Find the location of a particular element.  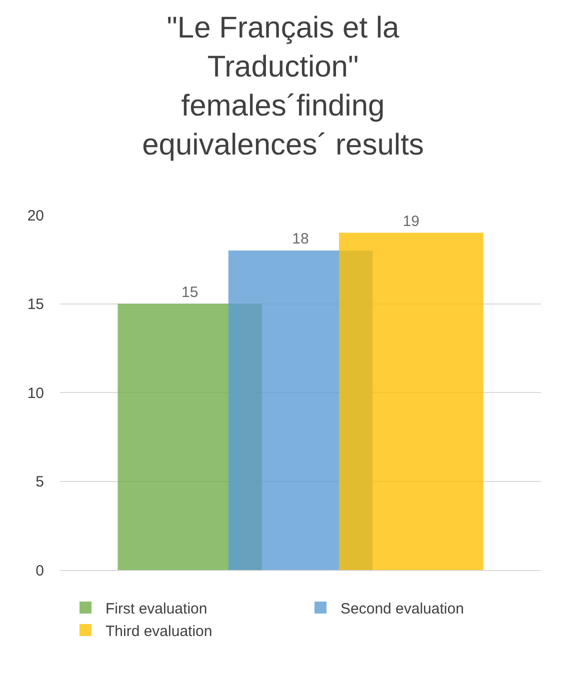

chart-title: "Le Français et la Traduction" females´finding equivalences´ results is located at coordinates (283, 87).